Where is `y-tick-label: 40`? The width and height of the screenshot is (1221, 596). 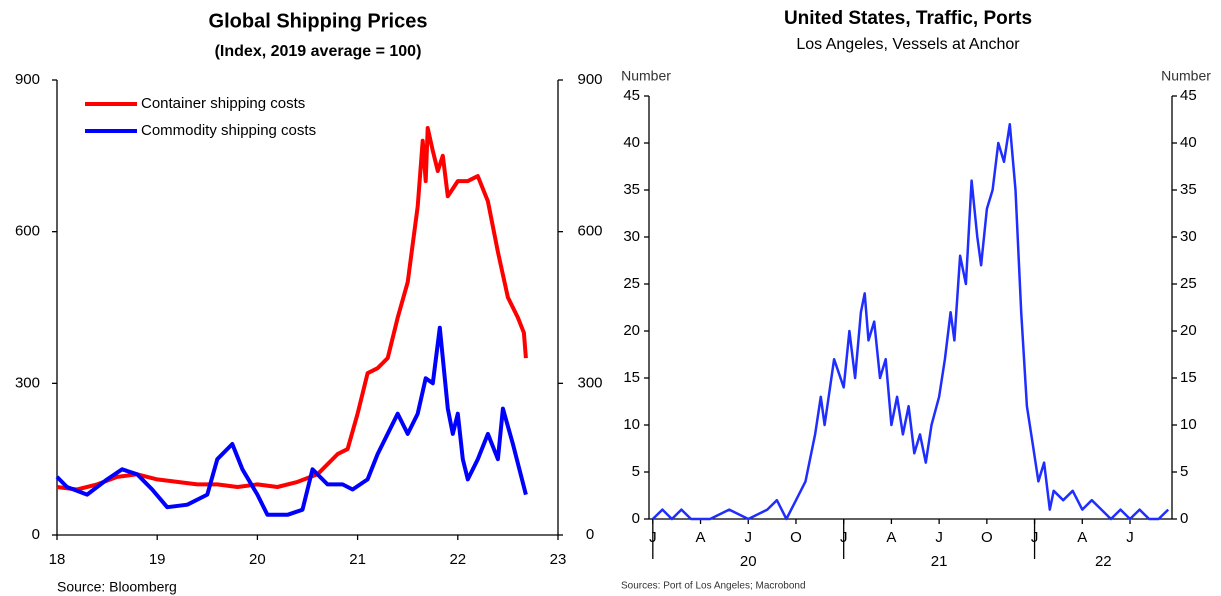 y-tick-label: 40 is located at coordinates (631, 142).